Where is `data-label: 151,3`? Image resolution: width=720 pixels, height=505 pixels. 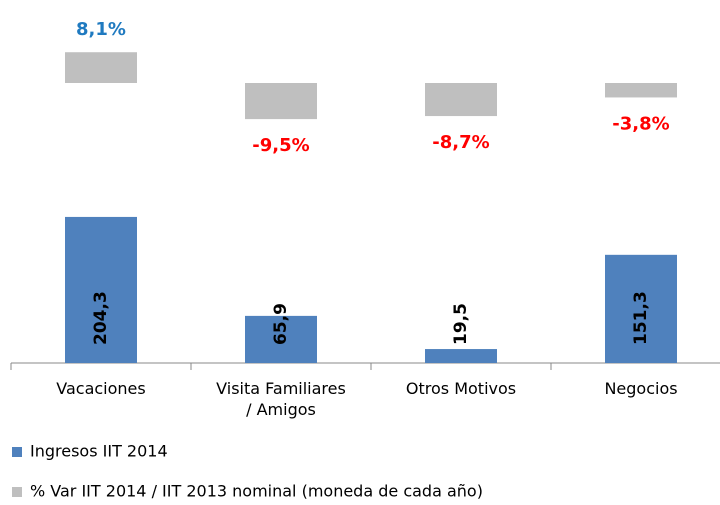
data-label: 151,3 is located at coordinates (641, 318).